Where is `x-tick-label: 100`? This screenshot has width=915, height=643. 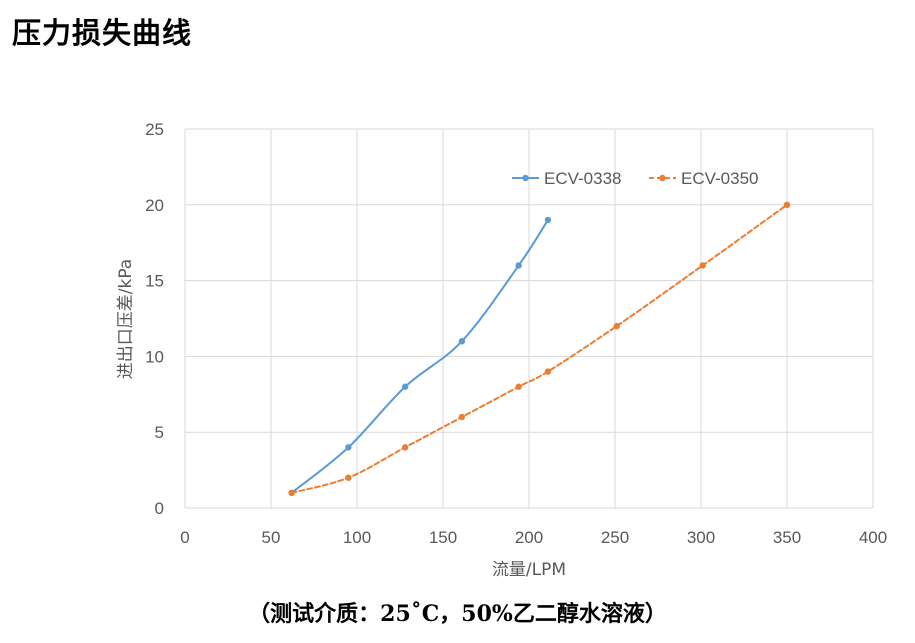 x-tick-label: 100 is located at coordinates (357, 537).